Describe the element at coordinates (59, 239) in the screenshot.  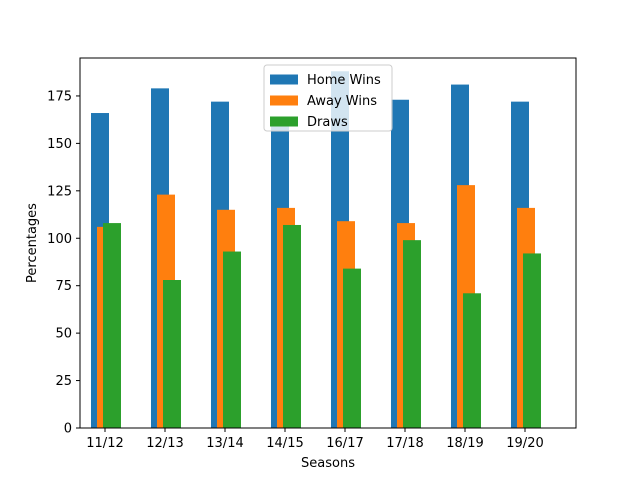
I see `y-tick-label: 100` at that location.